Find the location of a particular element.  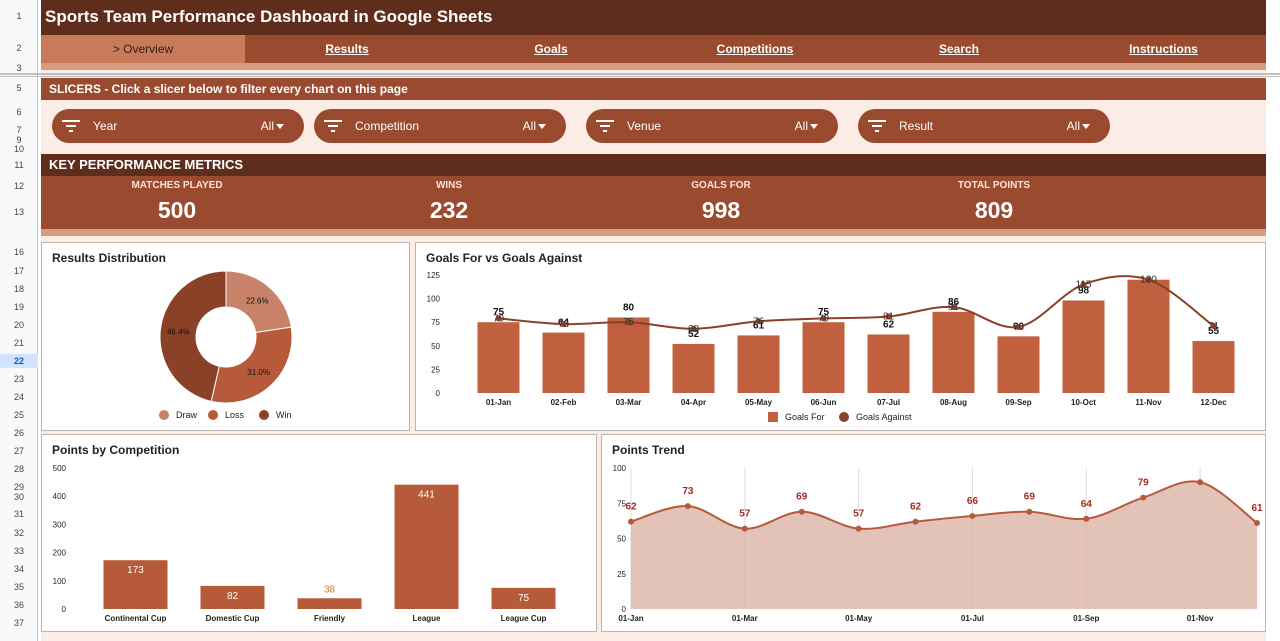

filter-icon is located at coordinates (333, 126).